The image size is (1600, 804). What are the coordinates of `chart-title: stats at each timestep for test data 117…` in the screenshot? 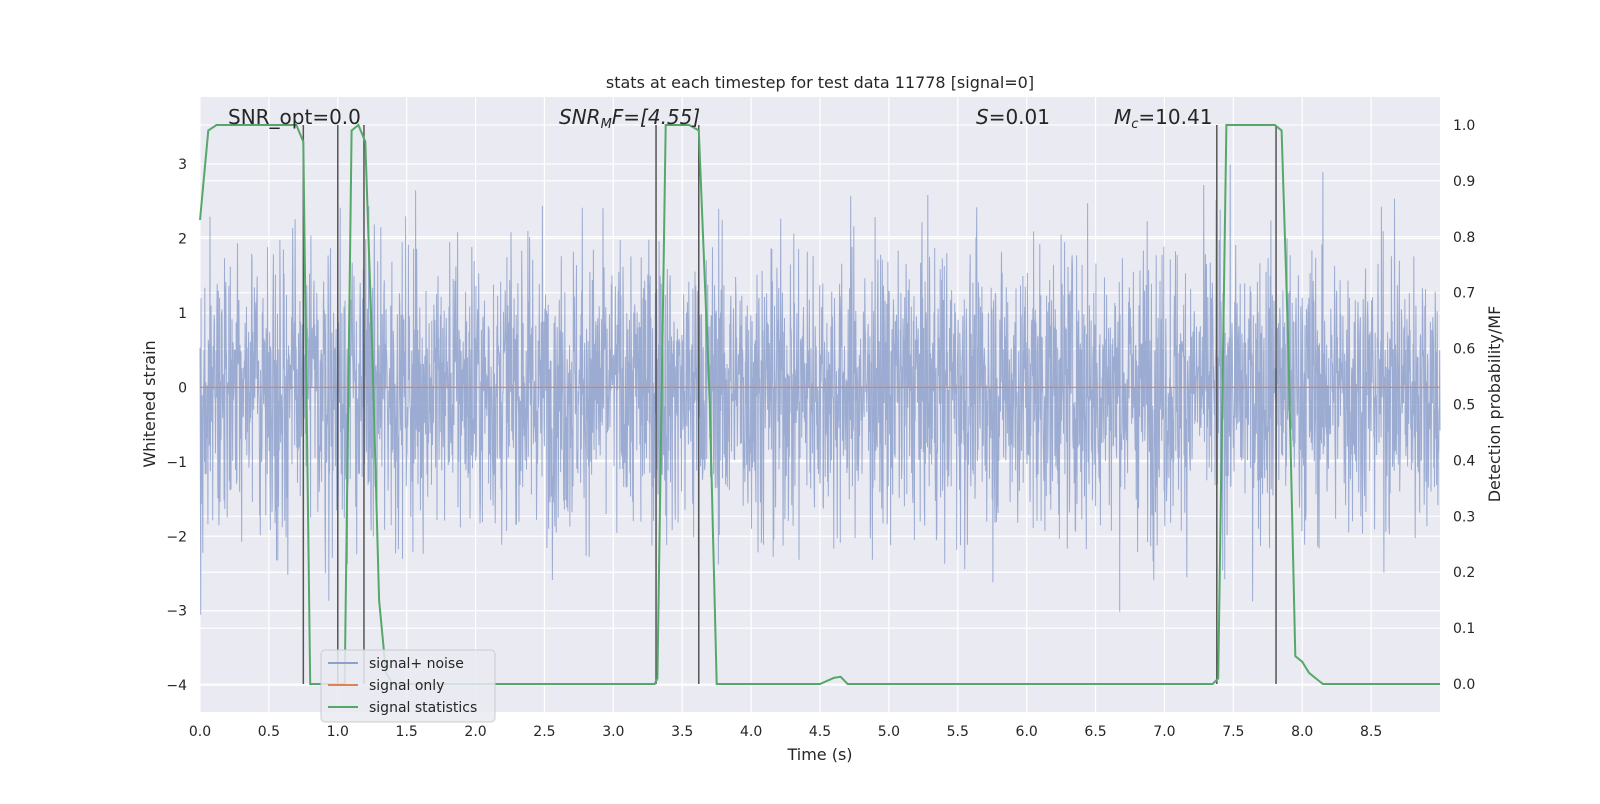 It's located at (820, 82).